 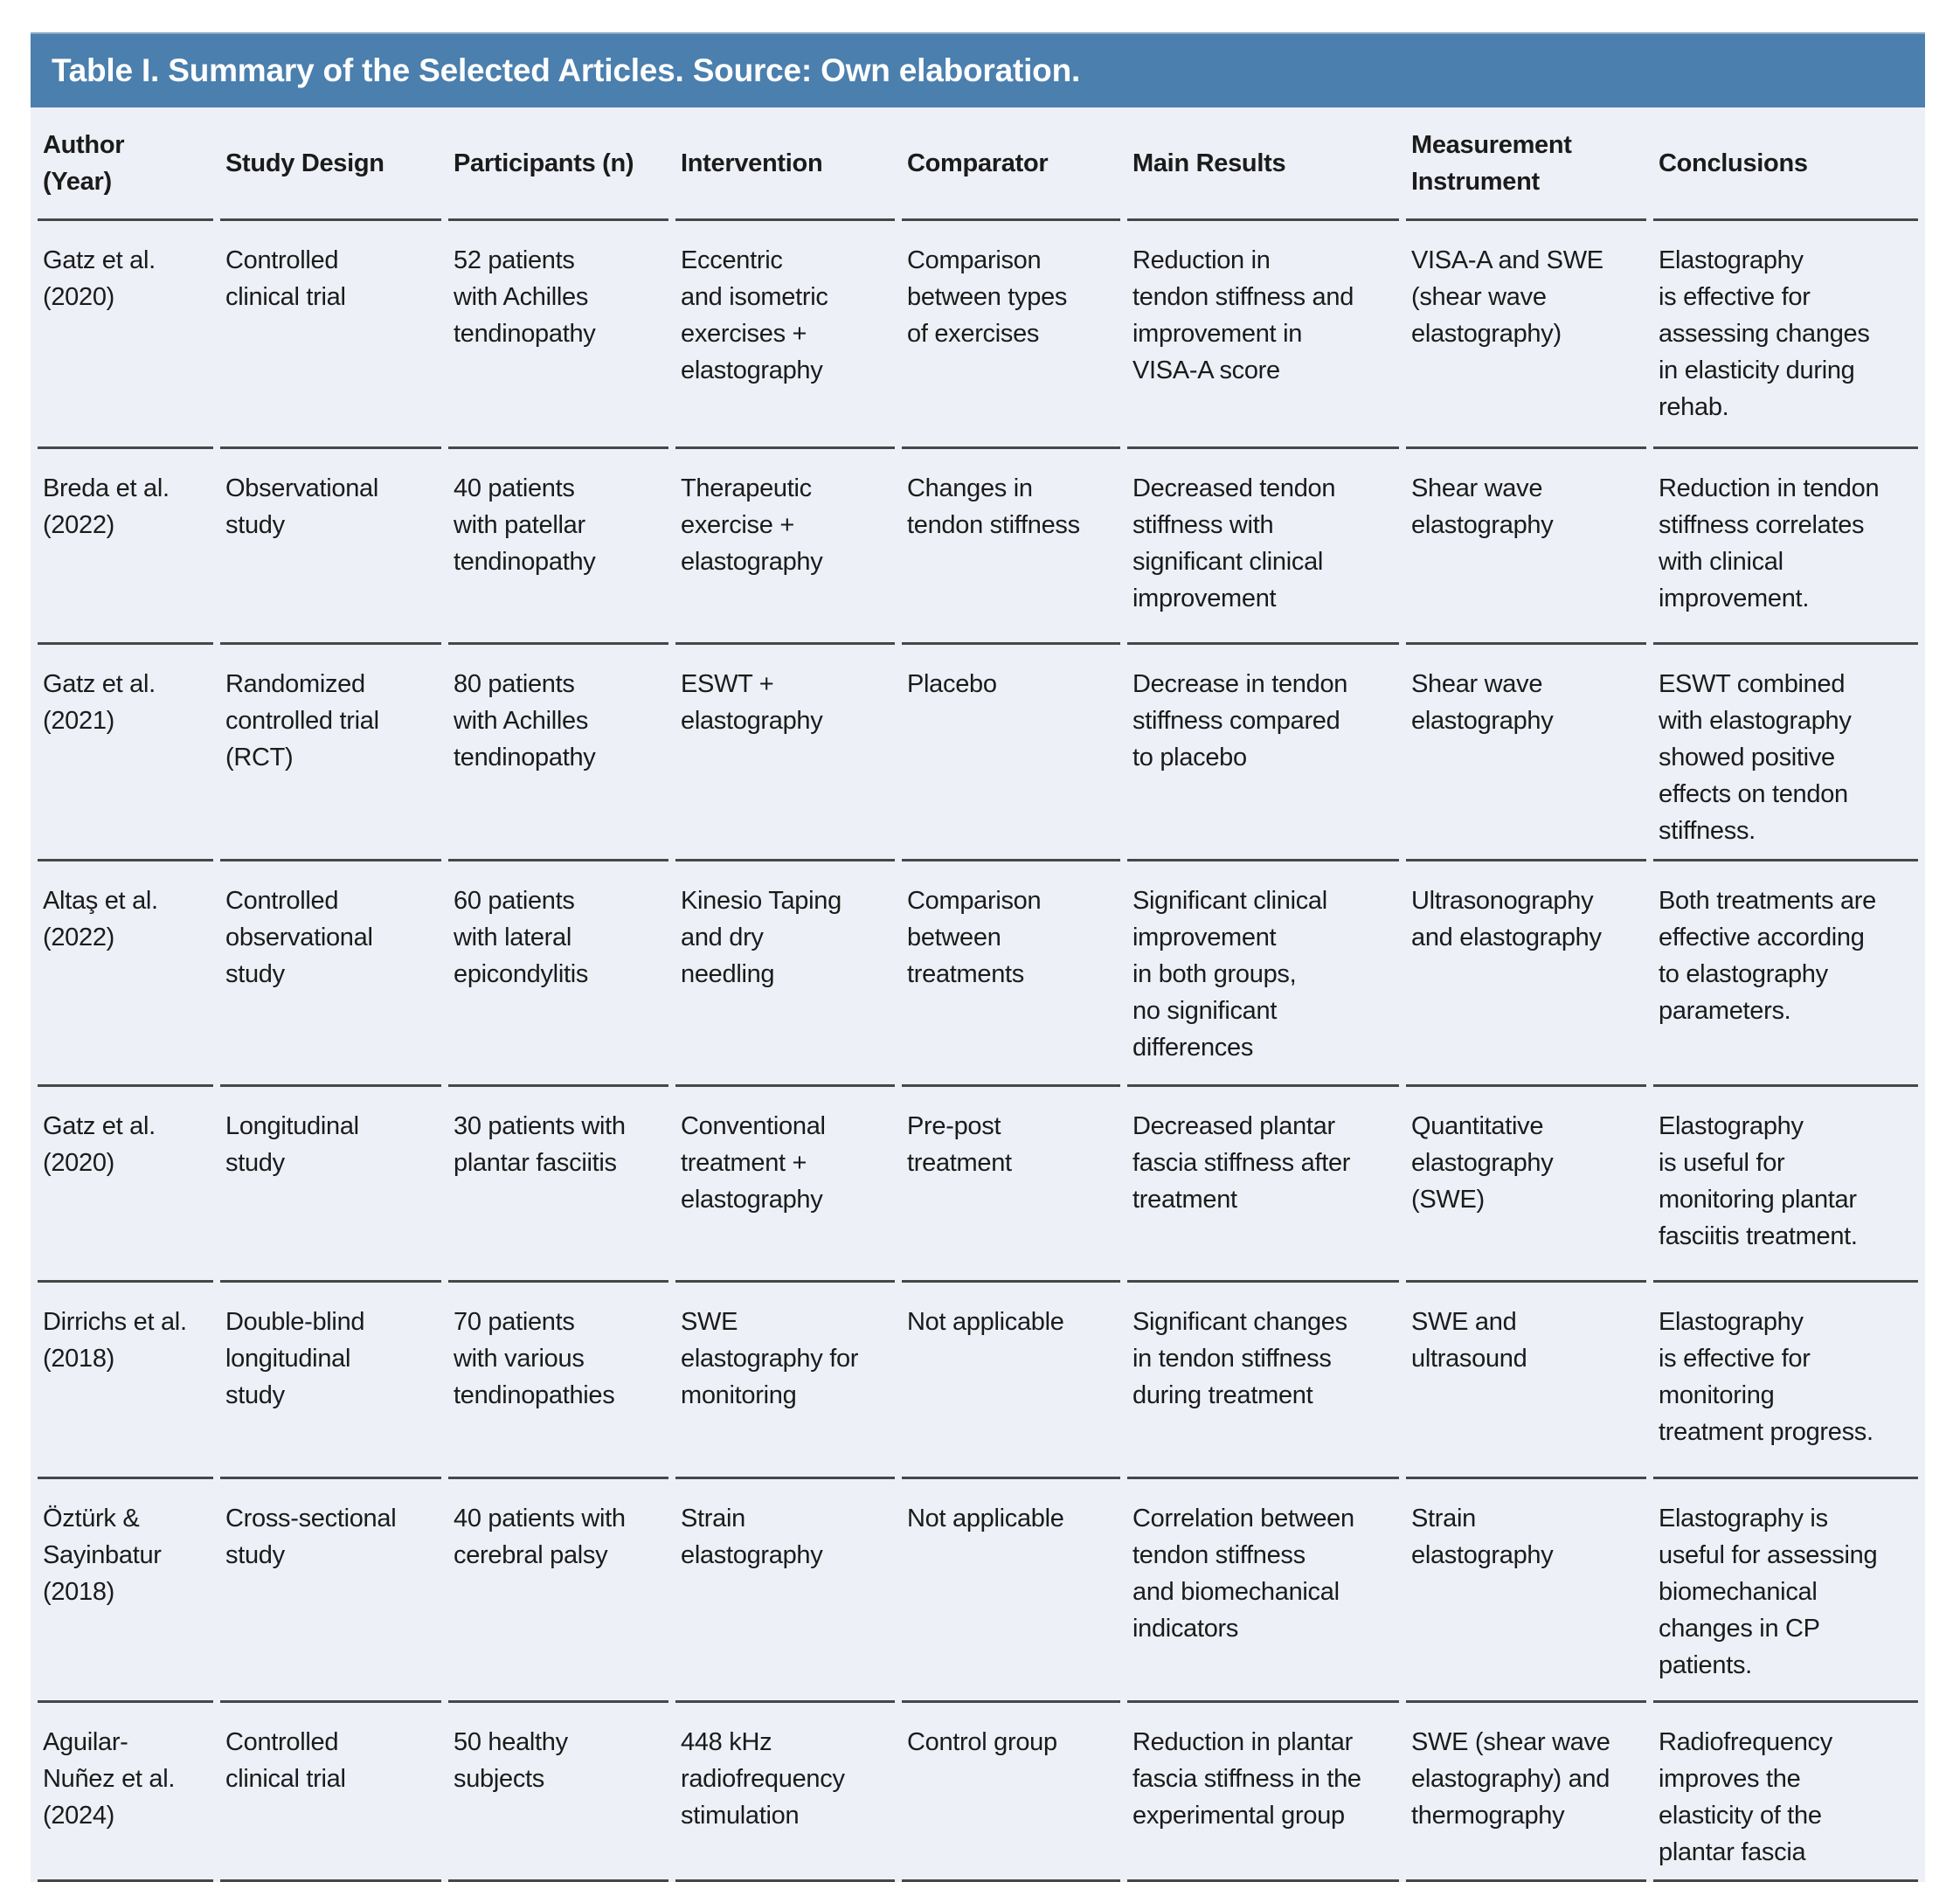 I want to click on cell-study-design: Randomized controlled trial (RCT), so click(x=330, y=753).